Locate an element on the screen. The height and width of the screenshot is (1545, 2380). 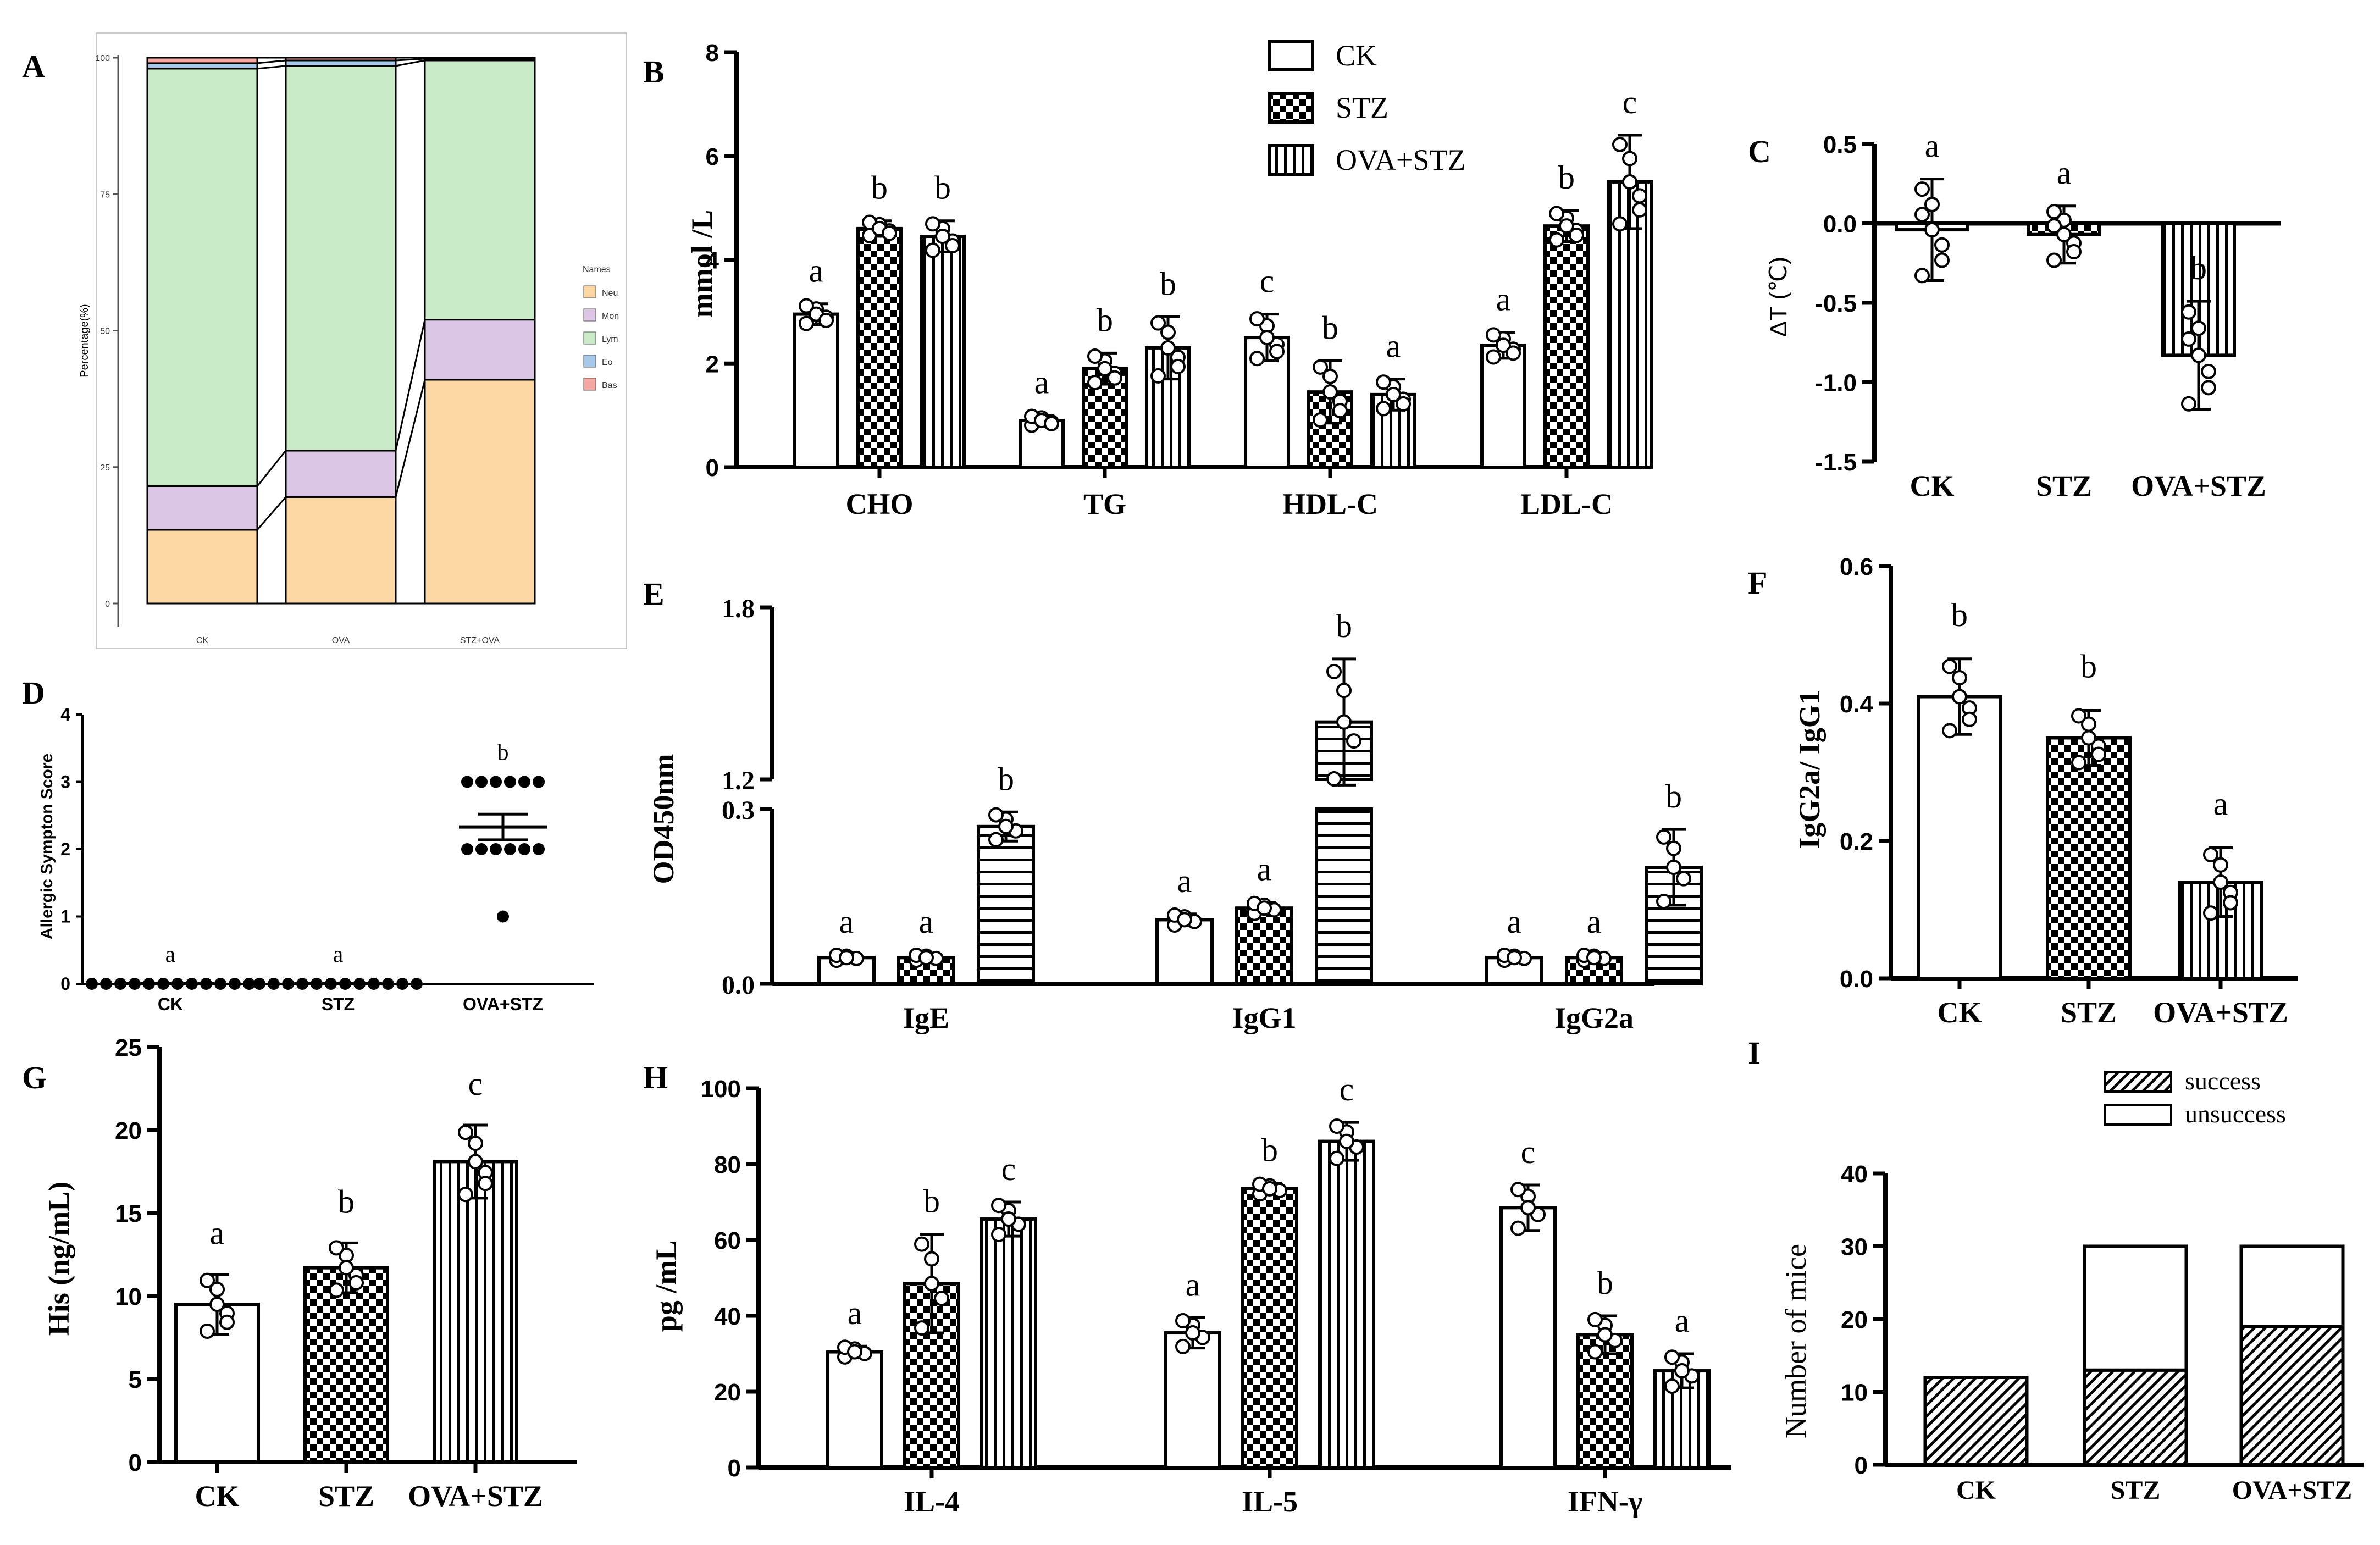
panel-b-legend: CK STZ OVA+STZ is located at coordinates (1367, 108).